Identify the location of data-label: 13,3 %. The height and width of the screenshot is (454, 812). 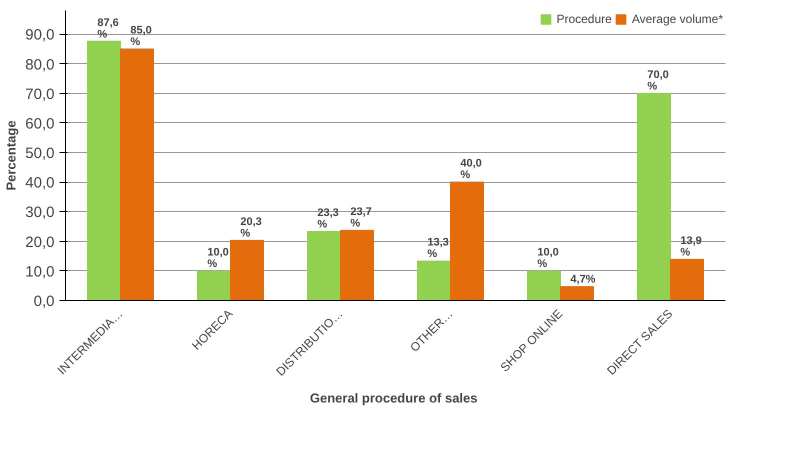
(438, 248).